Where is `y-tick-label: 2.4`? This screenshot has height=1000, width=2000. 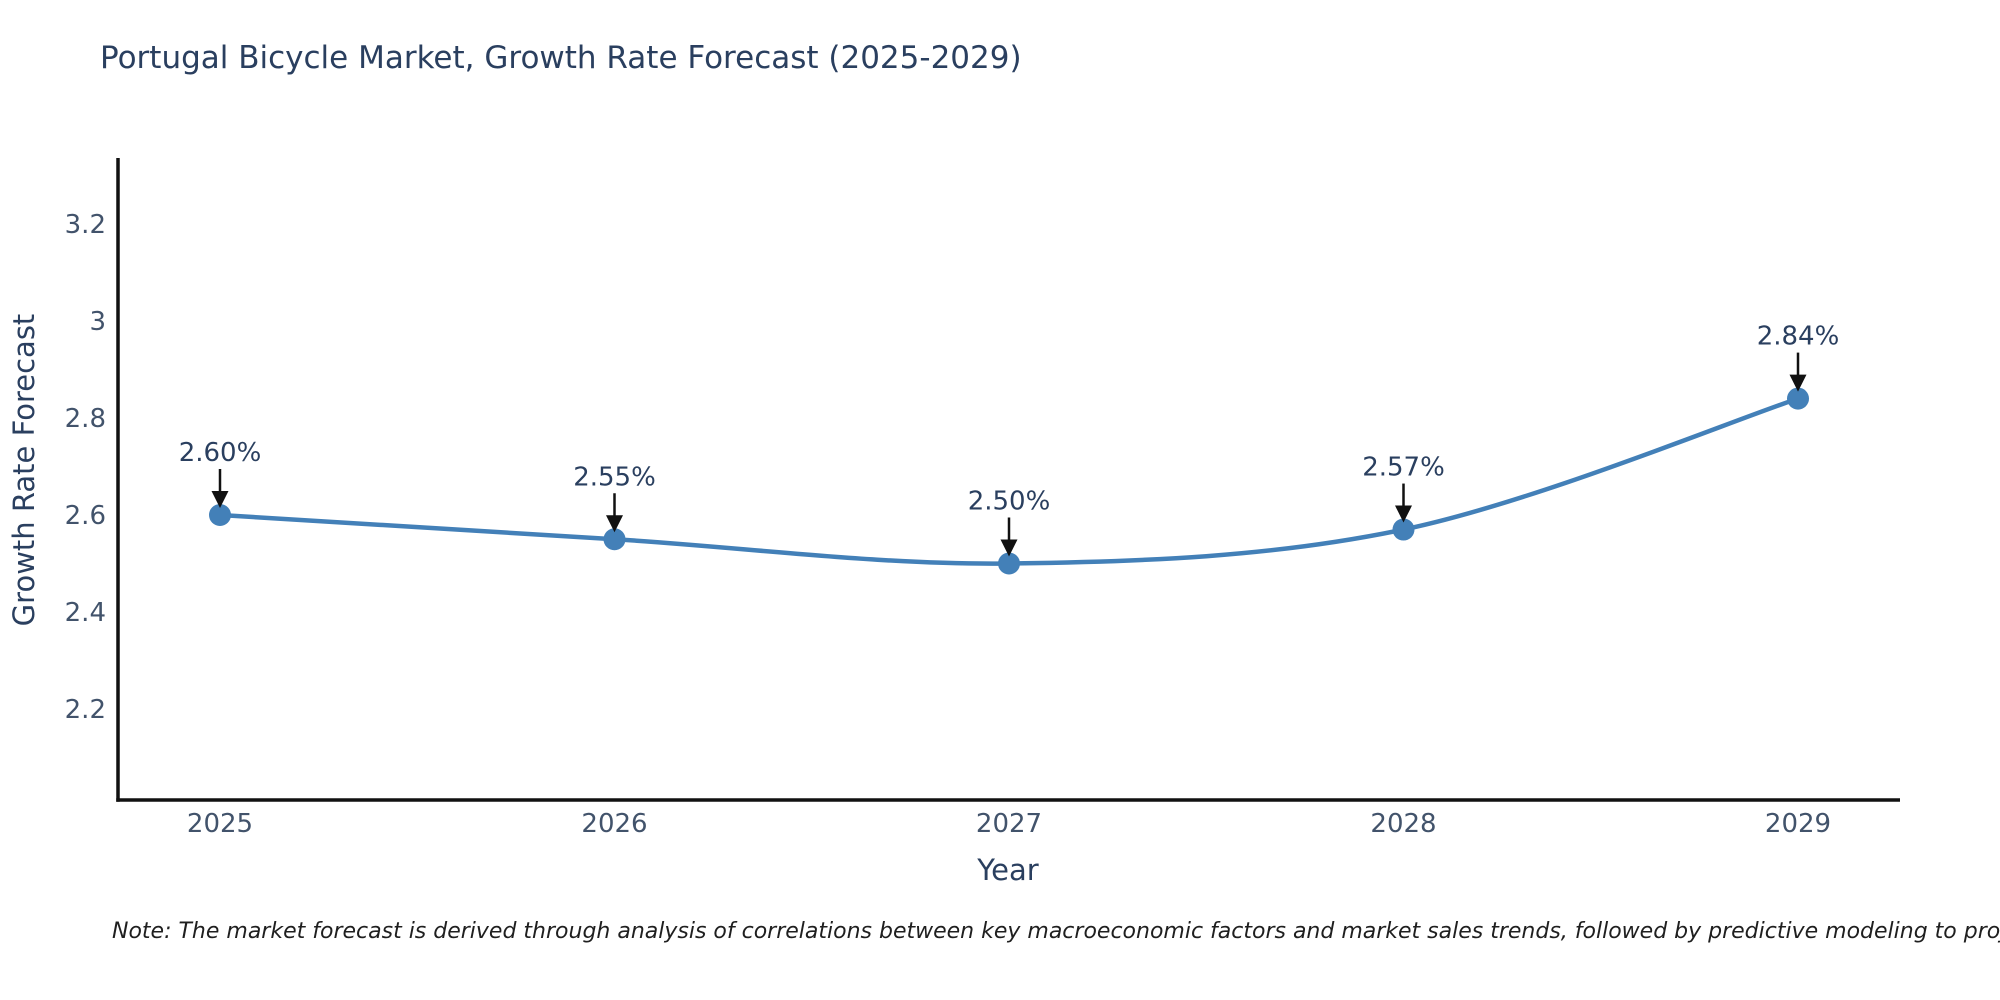
y-tick-label: 2.4 is located at coordinates (85, 613).